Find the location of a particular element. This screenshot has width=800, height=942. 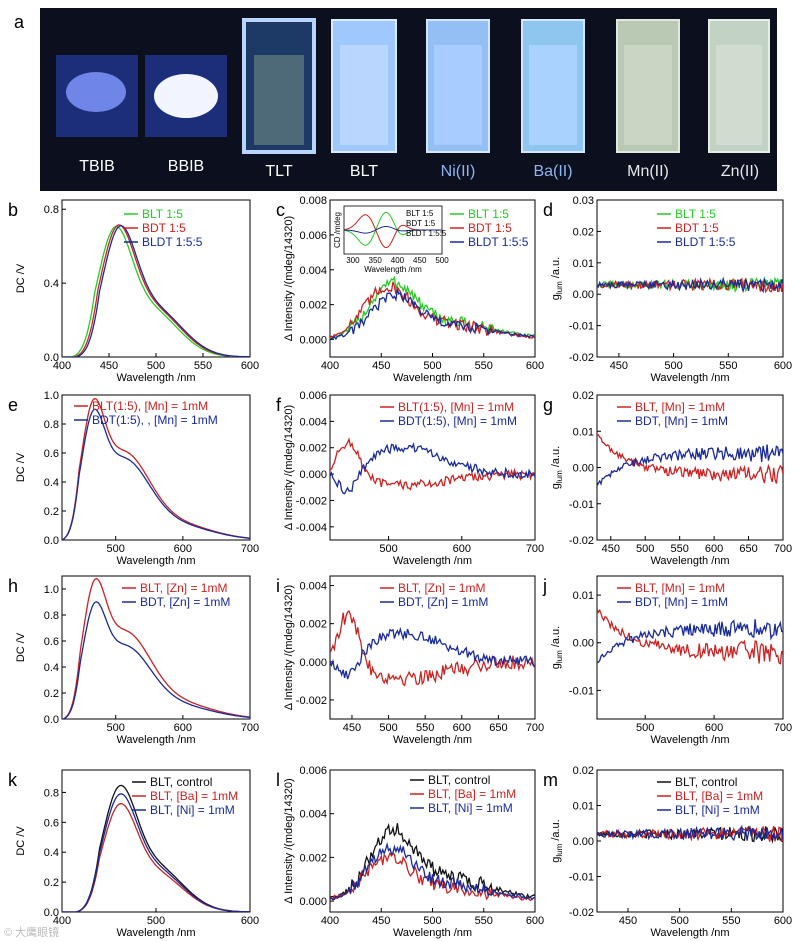

legend-entry: BLT, [Mn] = 1mM is located at coordinates (680, 407).